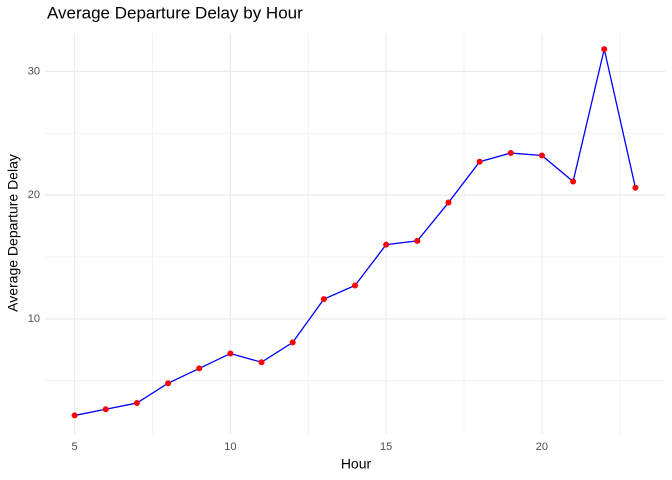  I want to click on y-tick-label: 30, so click(34, 71).